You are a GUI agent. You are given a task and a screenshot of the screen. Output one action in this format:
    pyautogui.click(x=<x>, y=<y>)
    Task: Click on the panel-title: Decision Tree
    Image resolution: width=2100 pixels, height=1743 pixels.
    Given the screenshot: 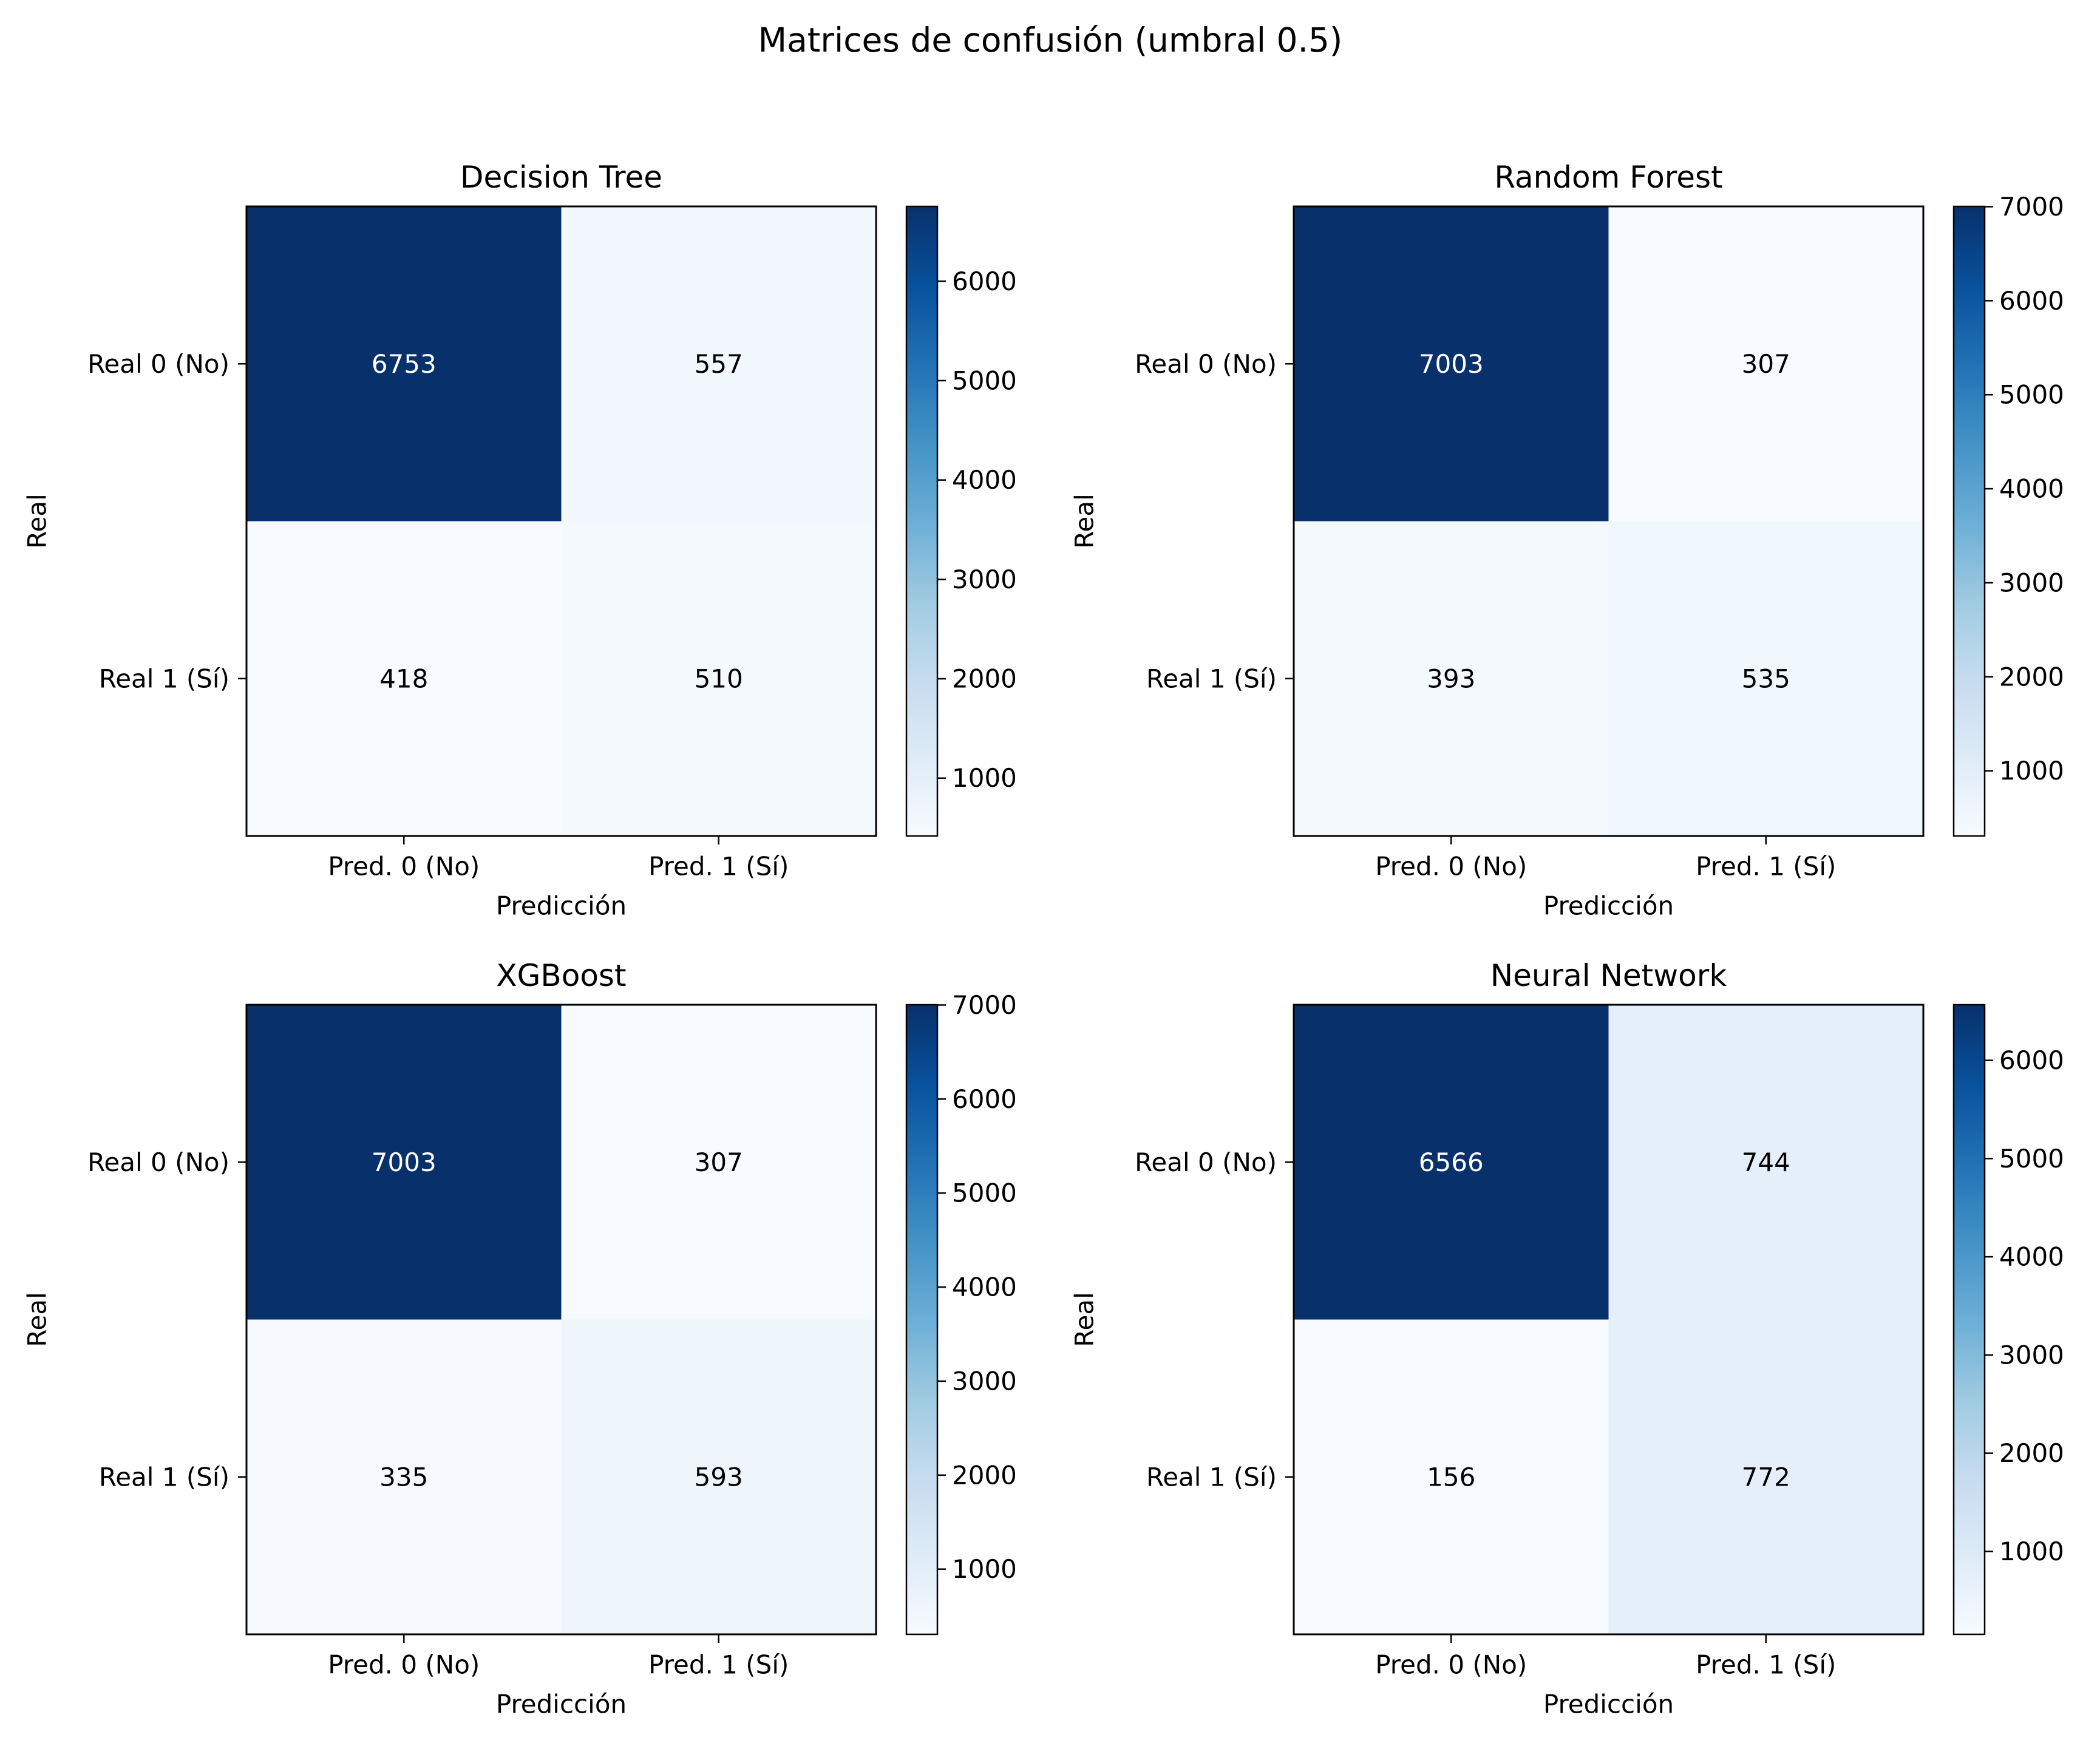 What is the action you would take?
    pyautogui.click(x=561, y=177)
    